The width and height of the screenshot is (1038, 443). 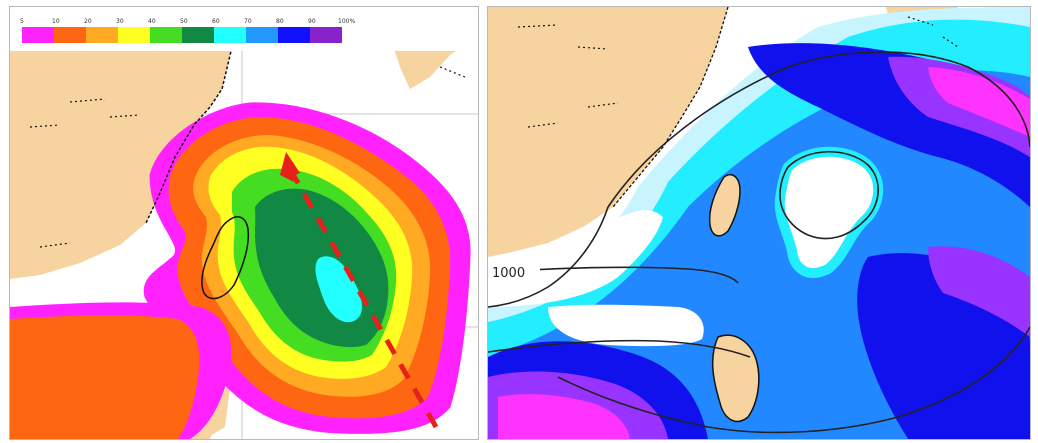 What do you see at coordinates (738, 72) in the screenshot?
I see `coastline-small-islands` at bounding box center [738, 72].